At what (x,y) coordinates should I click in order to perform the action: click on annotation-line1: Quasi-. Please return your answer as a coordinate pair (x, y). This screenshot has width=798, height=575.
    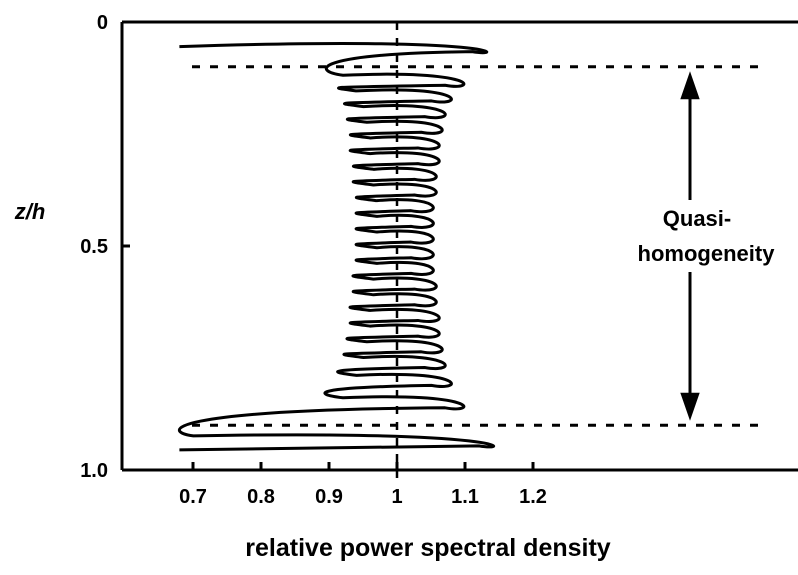
    Looking at the image, I should click on (697, 218).